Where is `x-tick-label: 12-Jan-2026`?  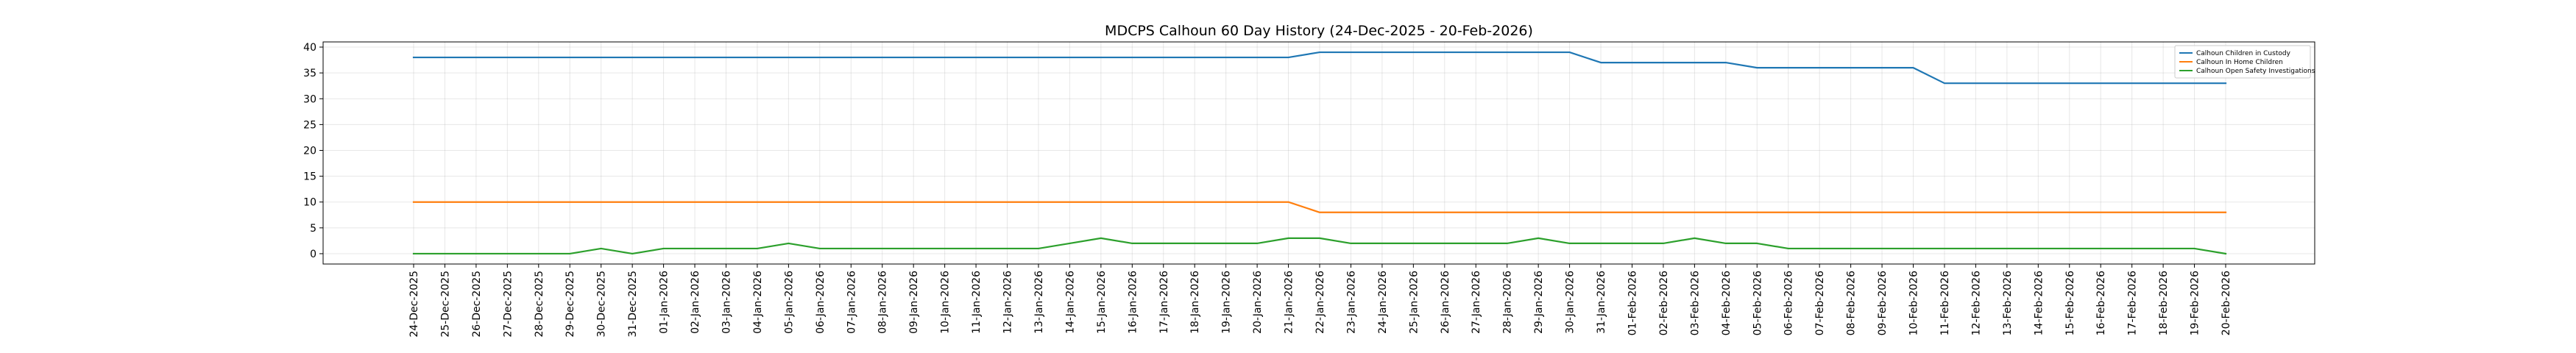 x-tick-label: 12-Jan-2026 is located at coordinates (1008, 303).